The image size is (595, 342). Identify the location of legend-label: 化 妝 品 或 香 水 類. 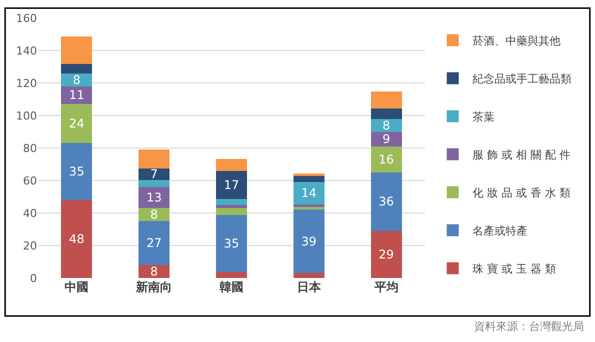
(521, 193).